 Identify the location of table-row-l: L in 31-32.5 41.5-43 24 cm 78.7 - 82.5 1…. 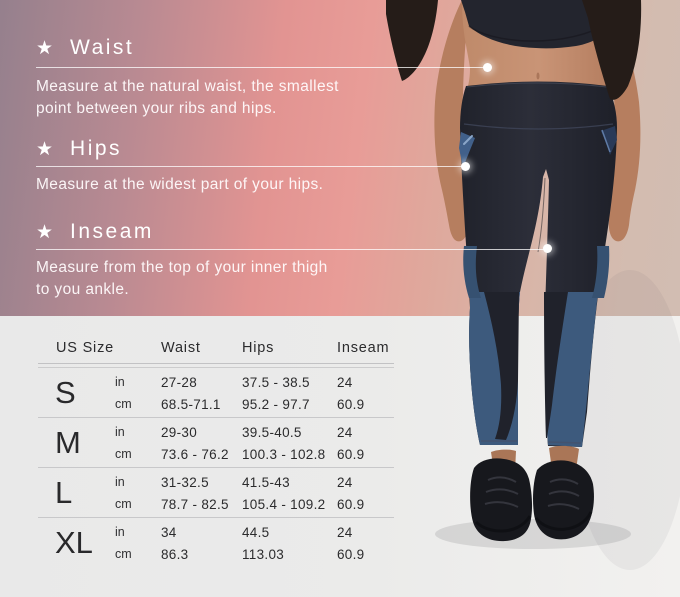
(216, 493).